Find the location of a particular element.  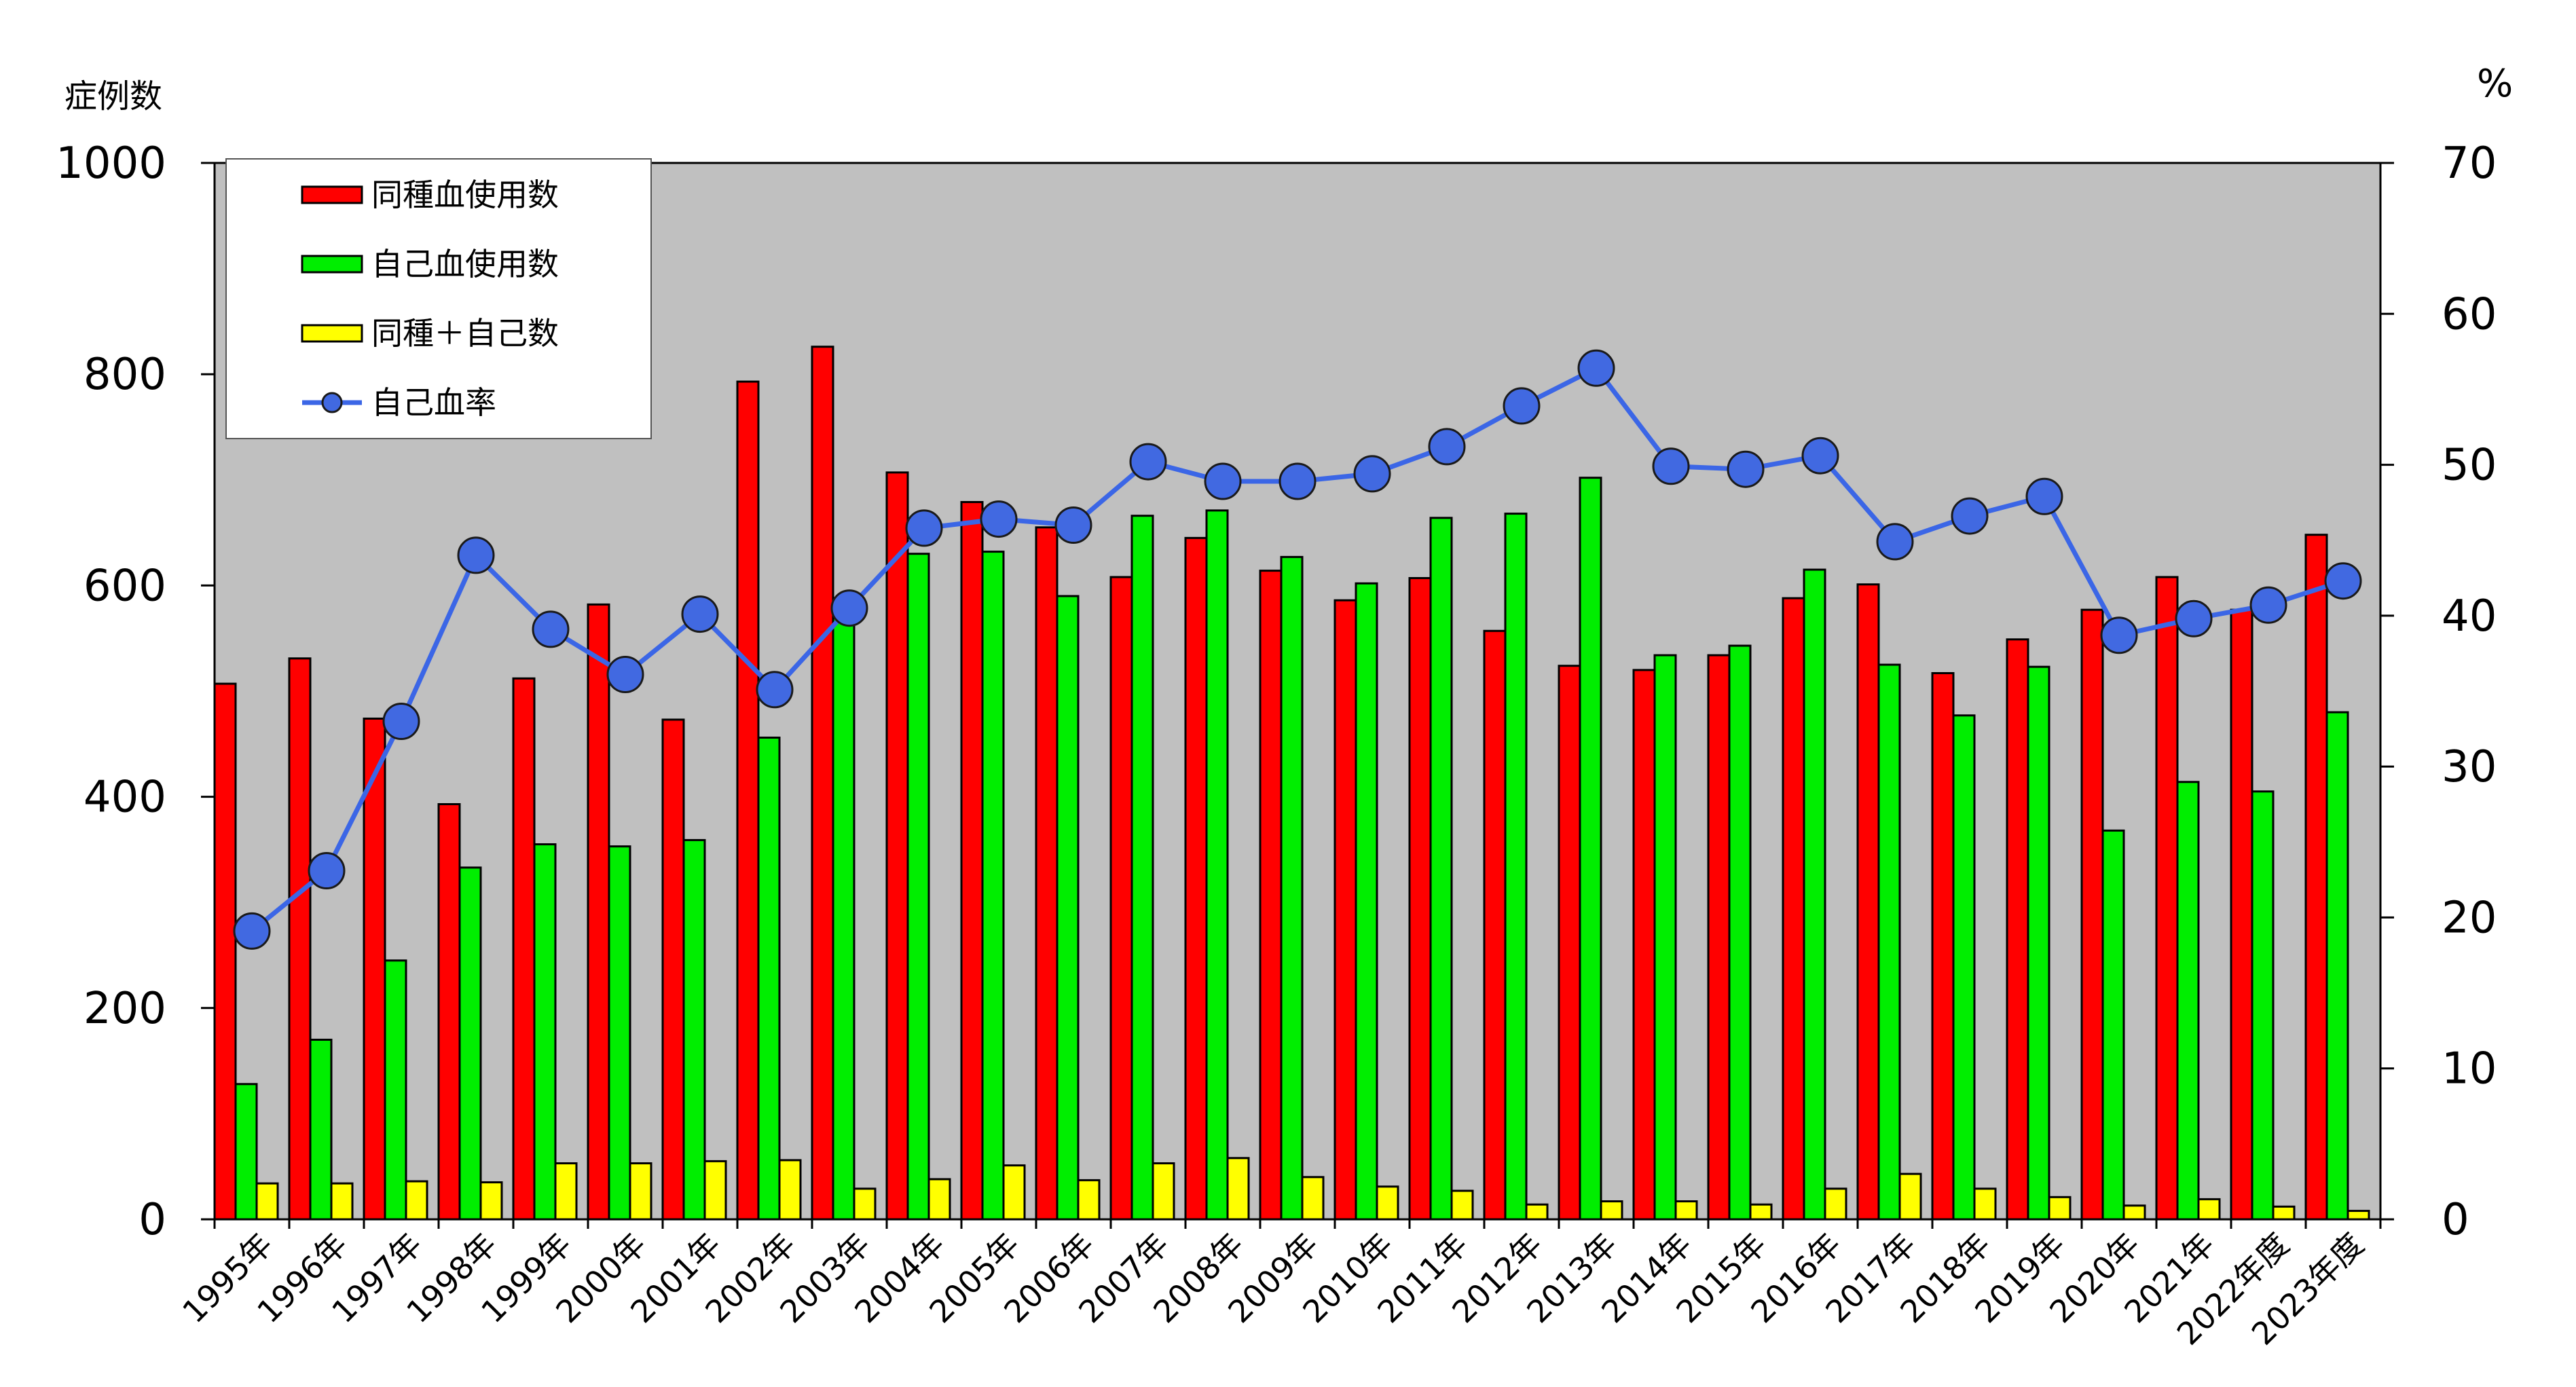

right-tick-label-3: 30 is located at coordinates (2469, 767).